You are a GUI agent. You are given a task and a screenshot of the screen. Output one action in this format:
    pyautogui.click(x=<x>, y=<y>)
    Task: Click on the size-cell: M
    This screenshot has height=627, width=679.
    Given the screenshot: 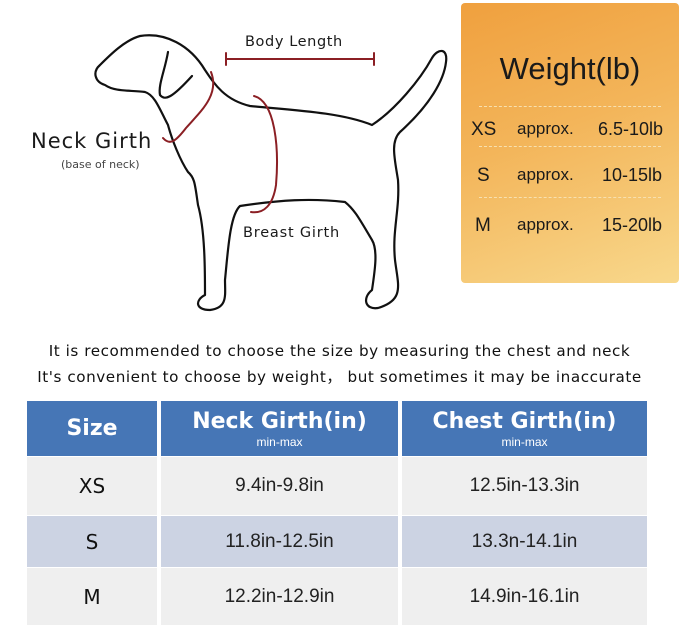 What is the action you would take?
    pyautogui.click(x=92, y=596)
    